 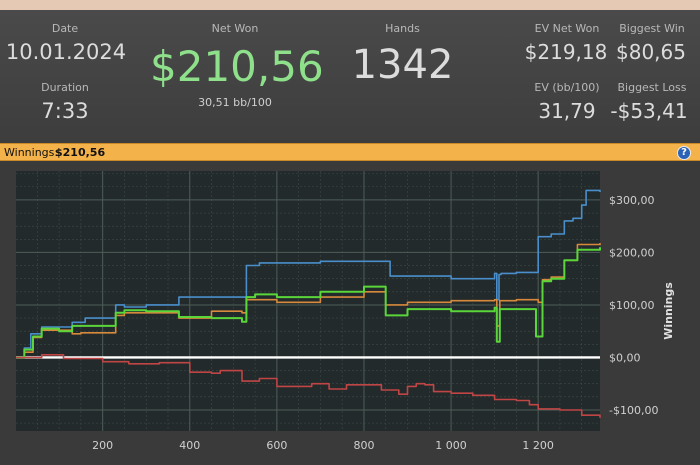 I want to click on window-top-strip, so click(x=350, y=5).